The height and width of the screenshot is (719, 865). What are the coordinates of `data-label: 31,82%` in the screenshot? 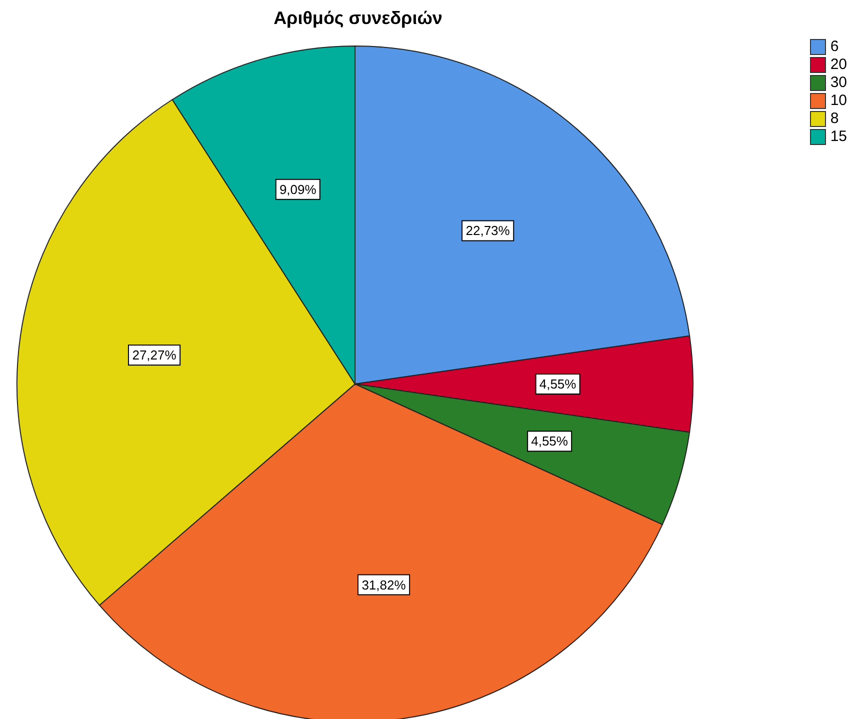 It's located at (384, 584).